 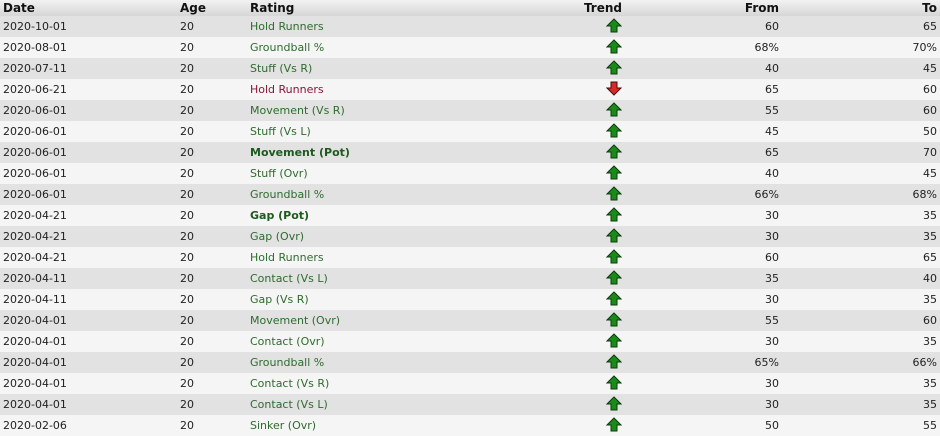 I want to click on rating-cell: Stuff (Vs L), so click(x=390, y=131).